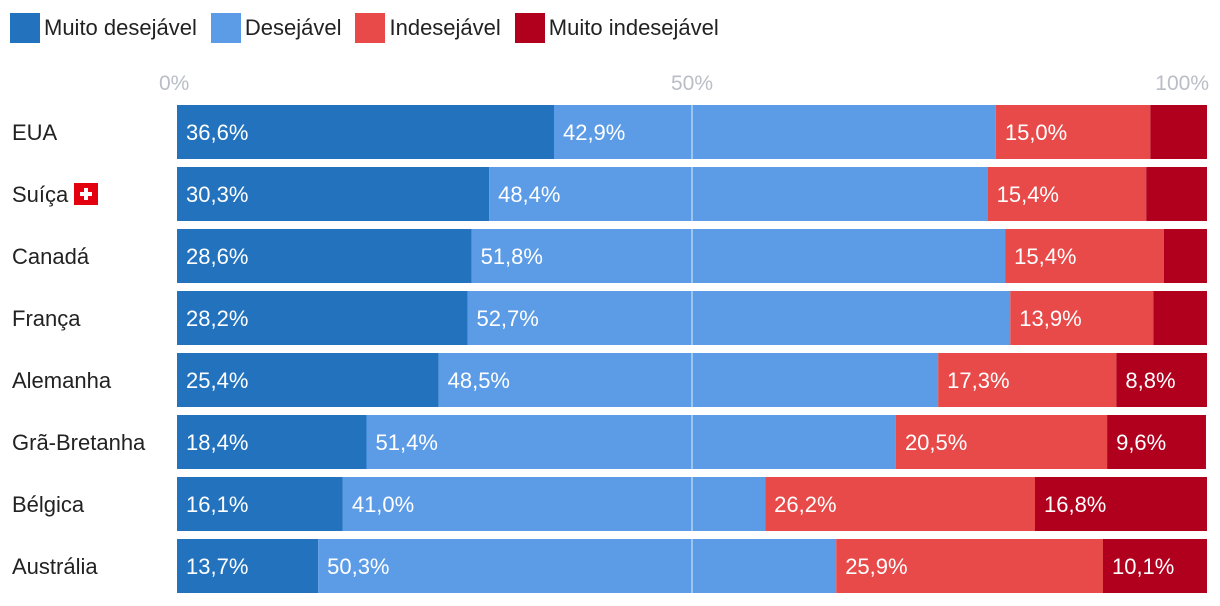  I want to click on data-label: 17,3%, so click(978, 380).